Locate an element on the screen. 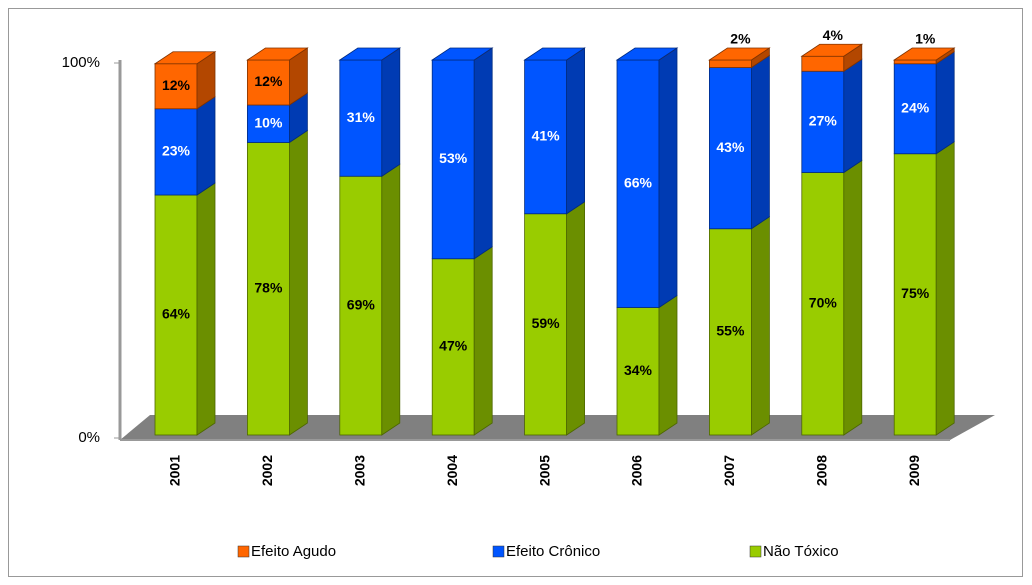 The height and width of the screenshot is (585, 1032). data-label: 66% is located at coordinates (638, 182).